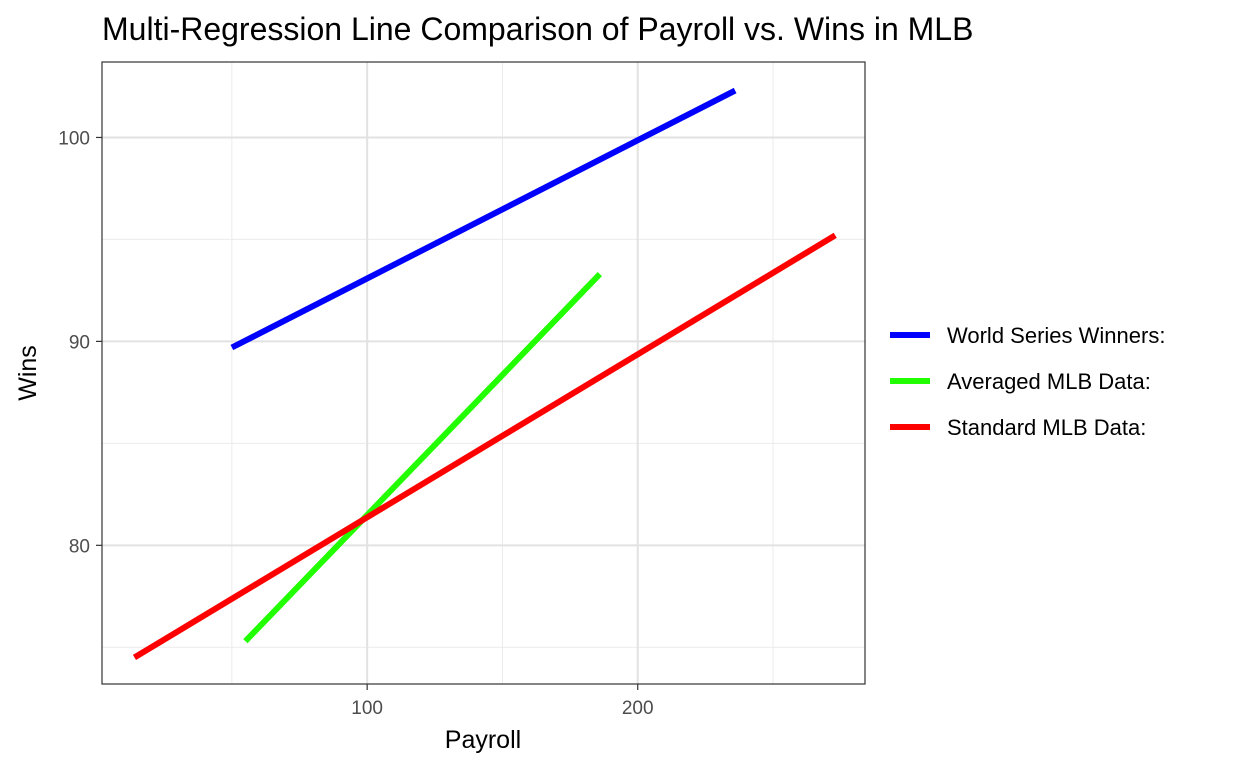  I want to click on y-axis-title: Wins, so click(28, 373).